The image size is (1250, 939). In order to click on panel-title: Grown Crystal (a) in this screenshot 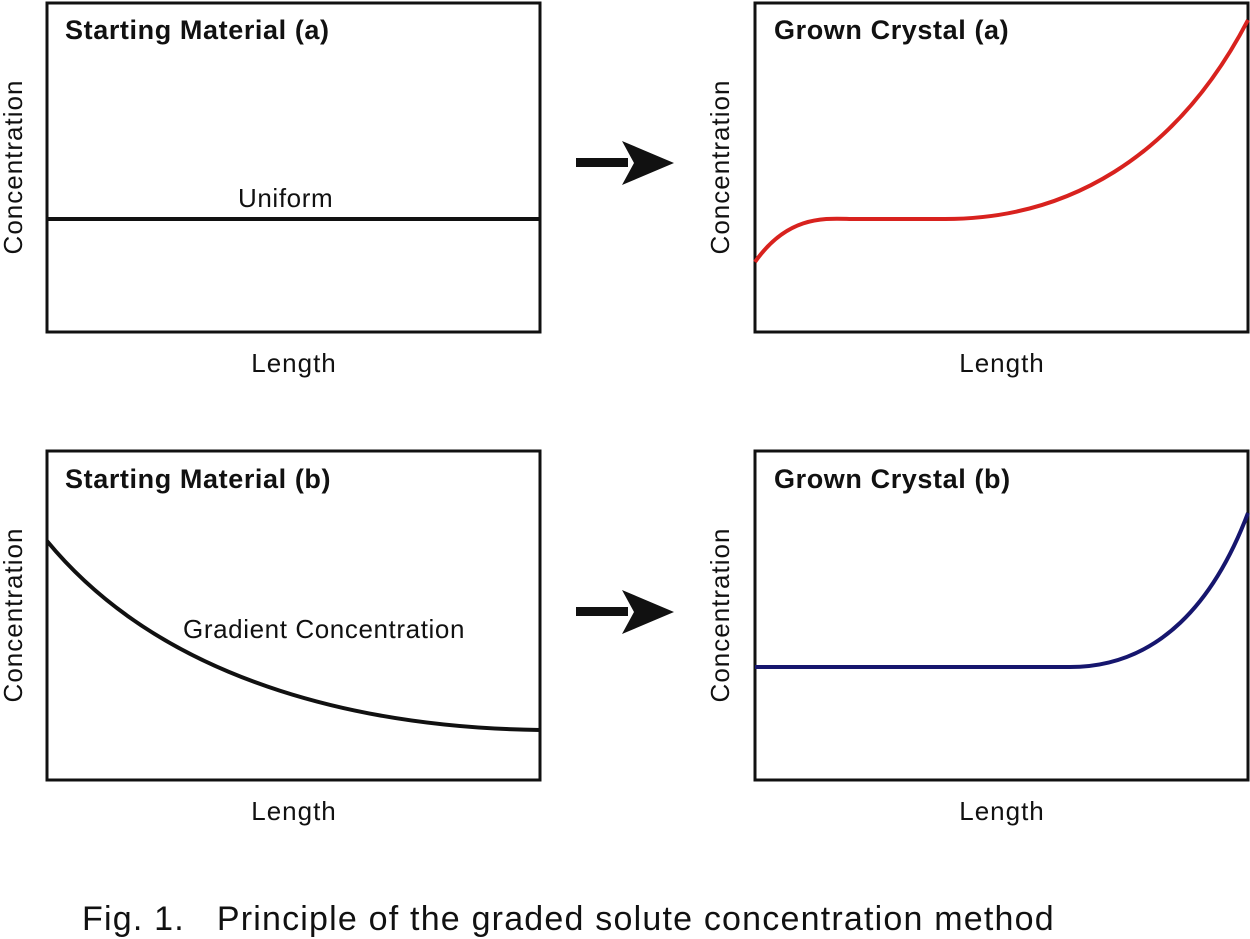, I will do `click(891, 30)`.